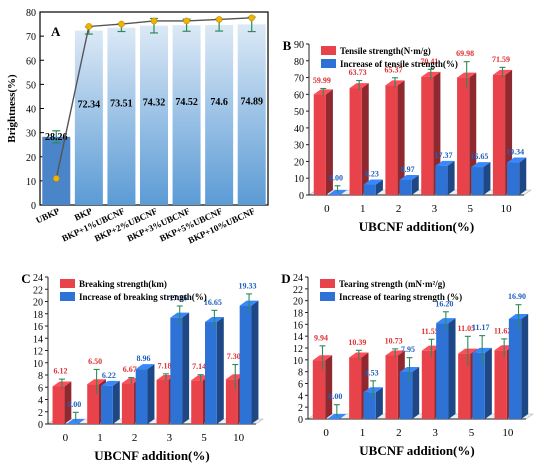  Describe the element at coordinates (357, 342) in the screenshot. I see `data-label: 10.39` at that location.